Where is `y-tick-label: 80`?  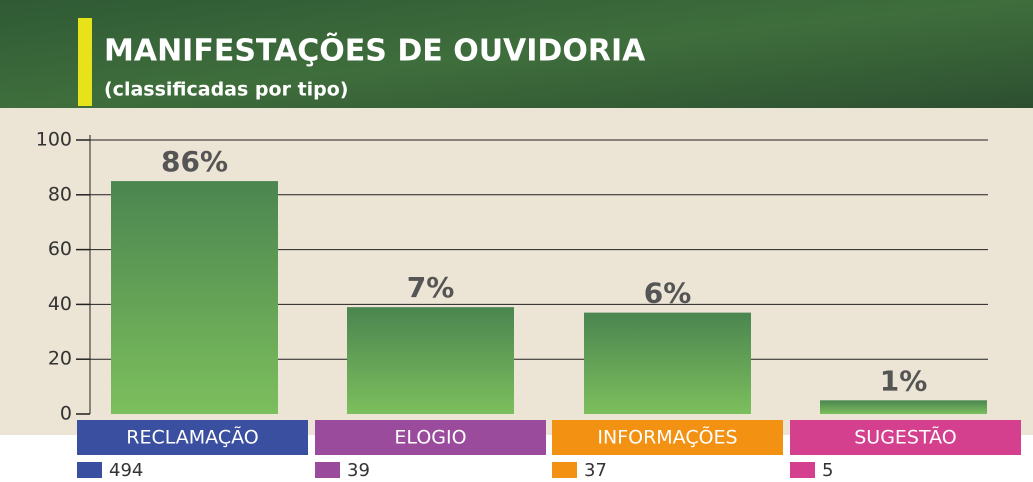
y-tick-label: 80 is located at coordinates (60, 194).